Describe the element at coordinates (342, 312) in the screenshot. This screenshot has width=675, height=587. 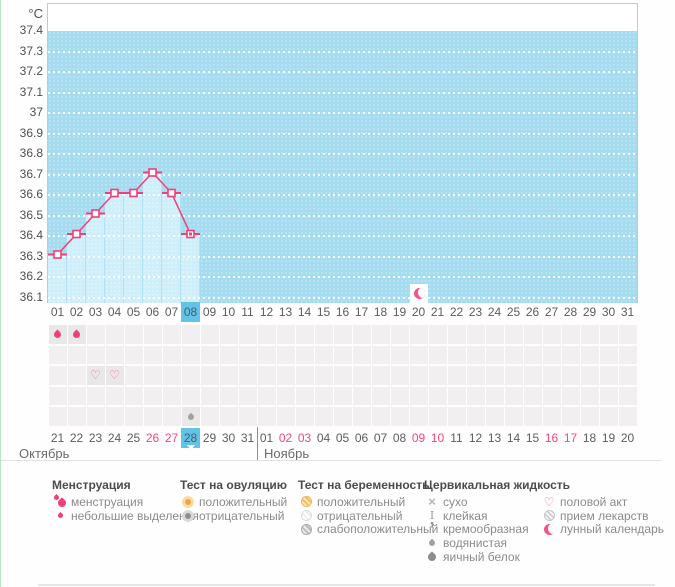
I see `cycle-day-cell: 16` at that location.